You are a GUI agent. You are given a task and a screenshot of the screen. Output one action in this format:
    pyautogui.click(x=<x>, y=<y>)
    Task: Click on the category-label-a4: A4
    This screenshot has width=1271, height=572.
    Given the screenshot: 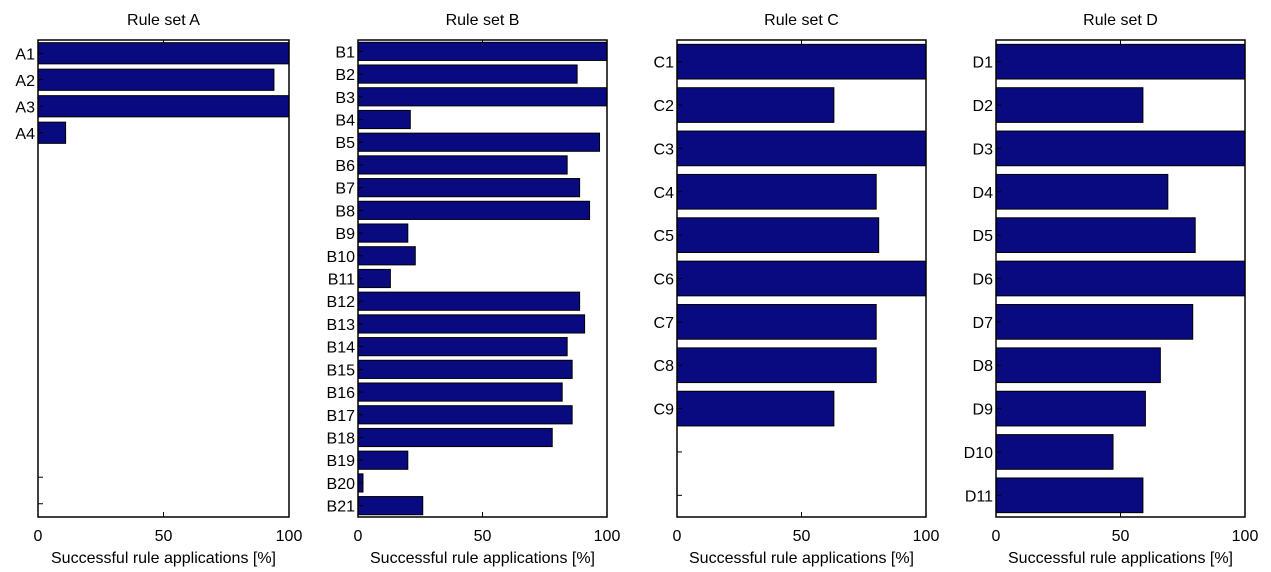 What is the action you would take?
    pyautogui.click(x=25, y=134)
    